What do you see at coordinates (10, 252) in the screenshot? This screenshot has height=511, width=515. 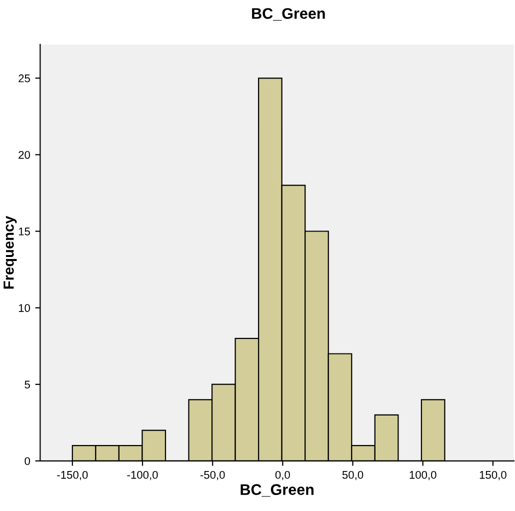 I see `y-axis-title: Frequency` at bounding box center [10, 252].